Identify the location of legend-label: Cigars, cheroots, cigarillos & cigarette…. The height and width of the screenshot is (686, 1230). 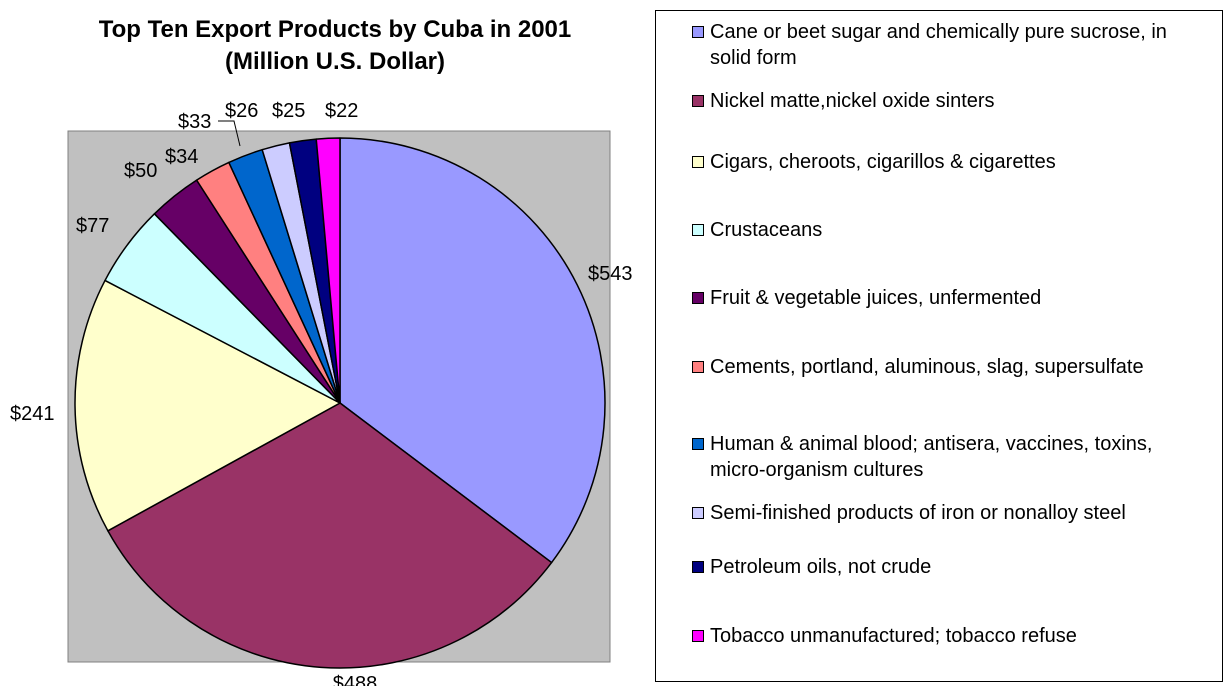
(883, 162).